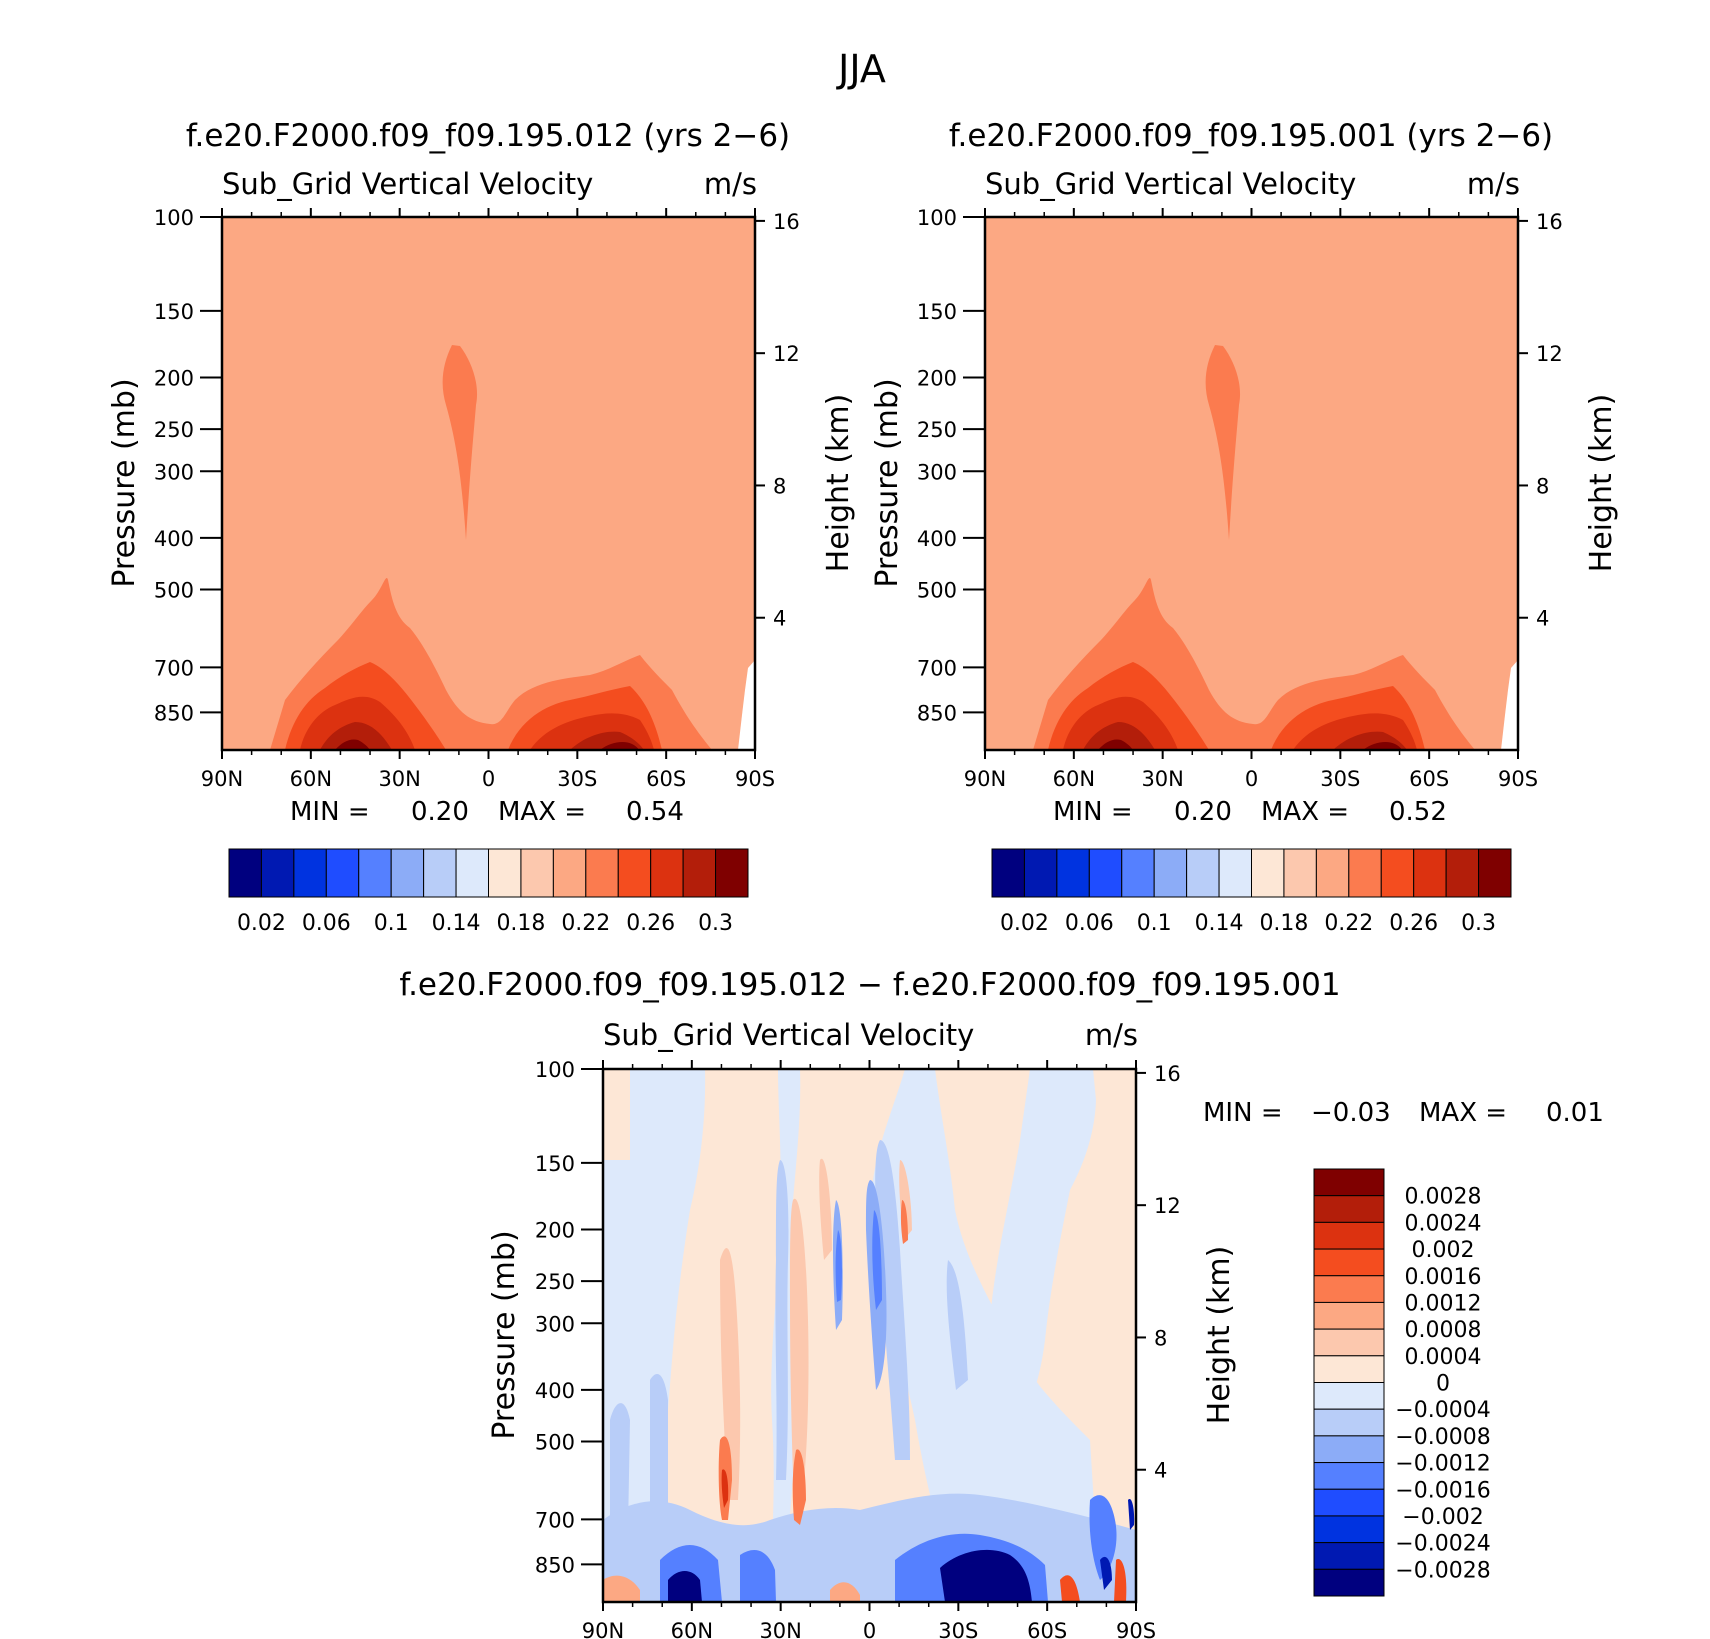 The width and height of the screenshot is (1710, 1639). Describe the element at coordinates (650, 923) in the screenshot. I see `colorbar-label: 0.26` at that location.